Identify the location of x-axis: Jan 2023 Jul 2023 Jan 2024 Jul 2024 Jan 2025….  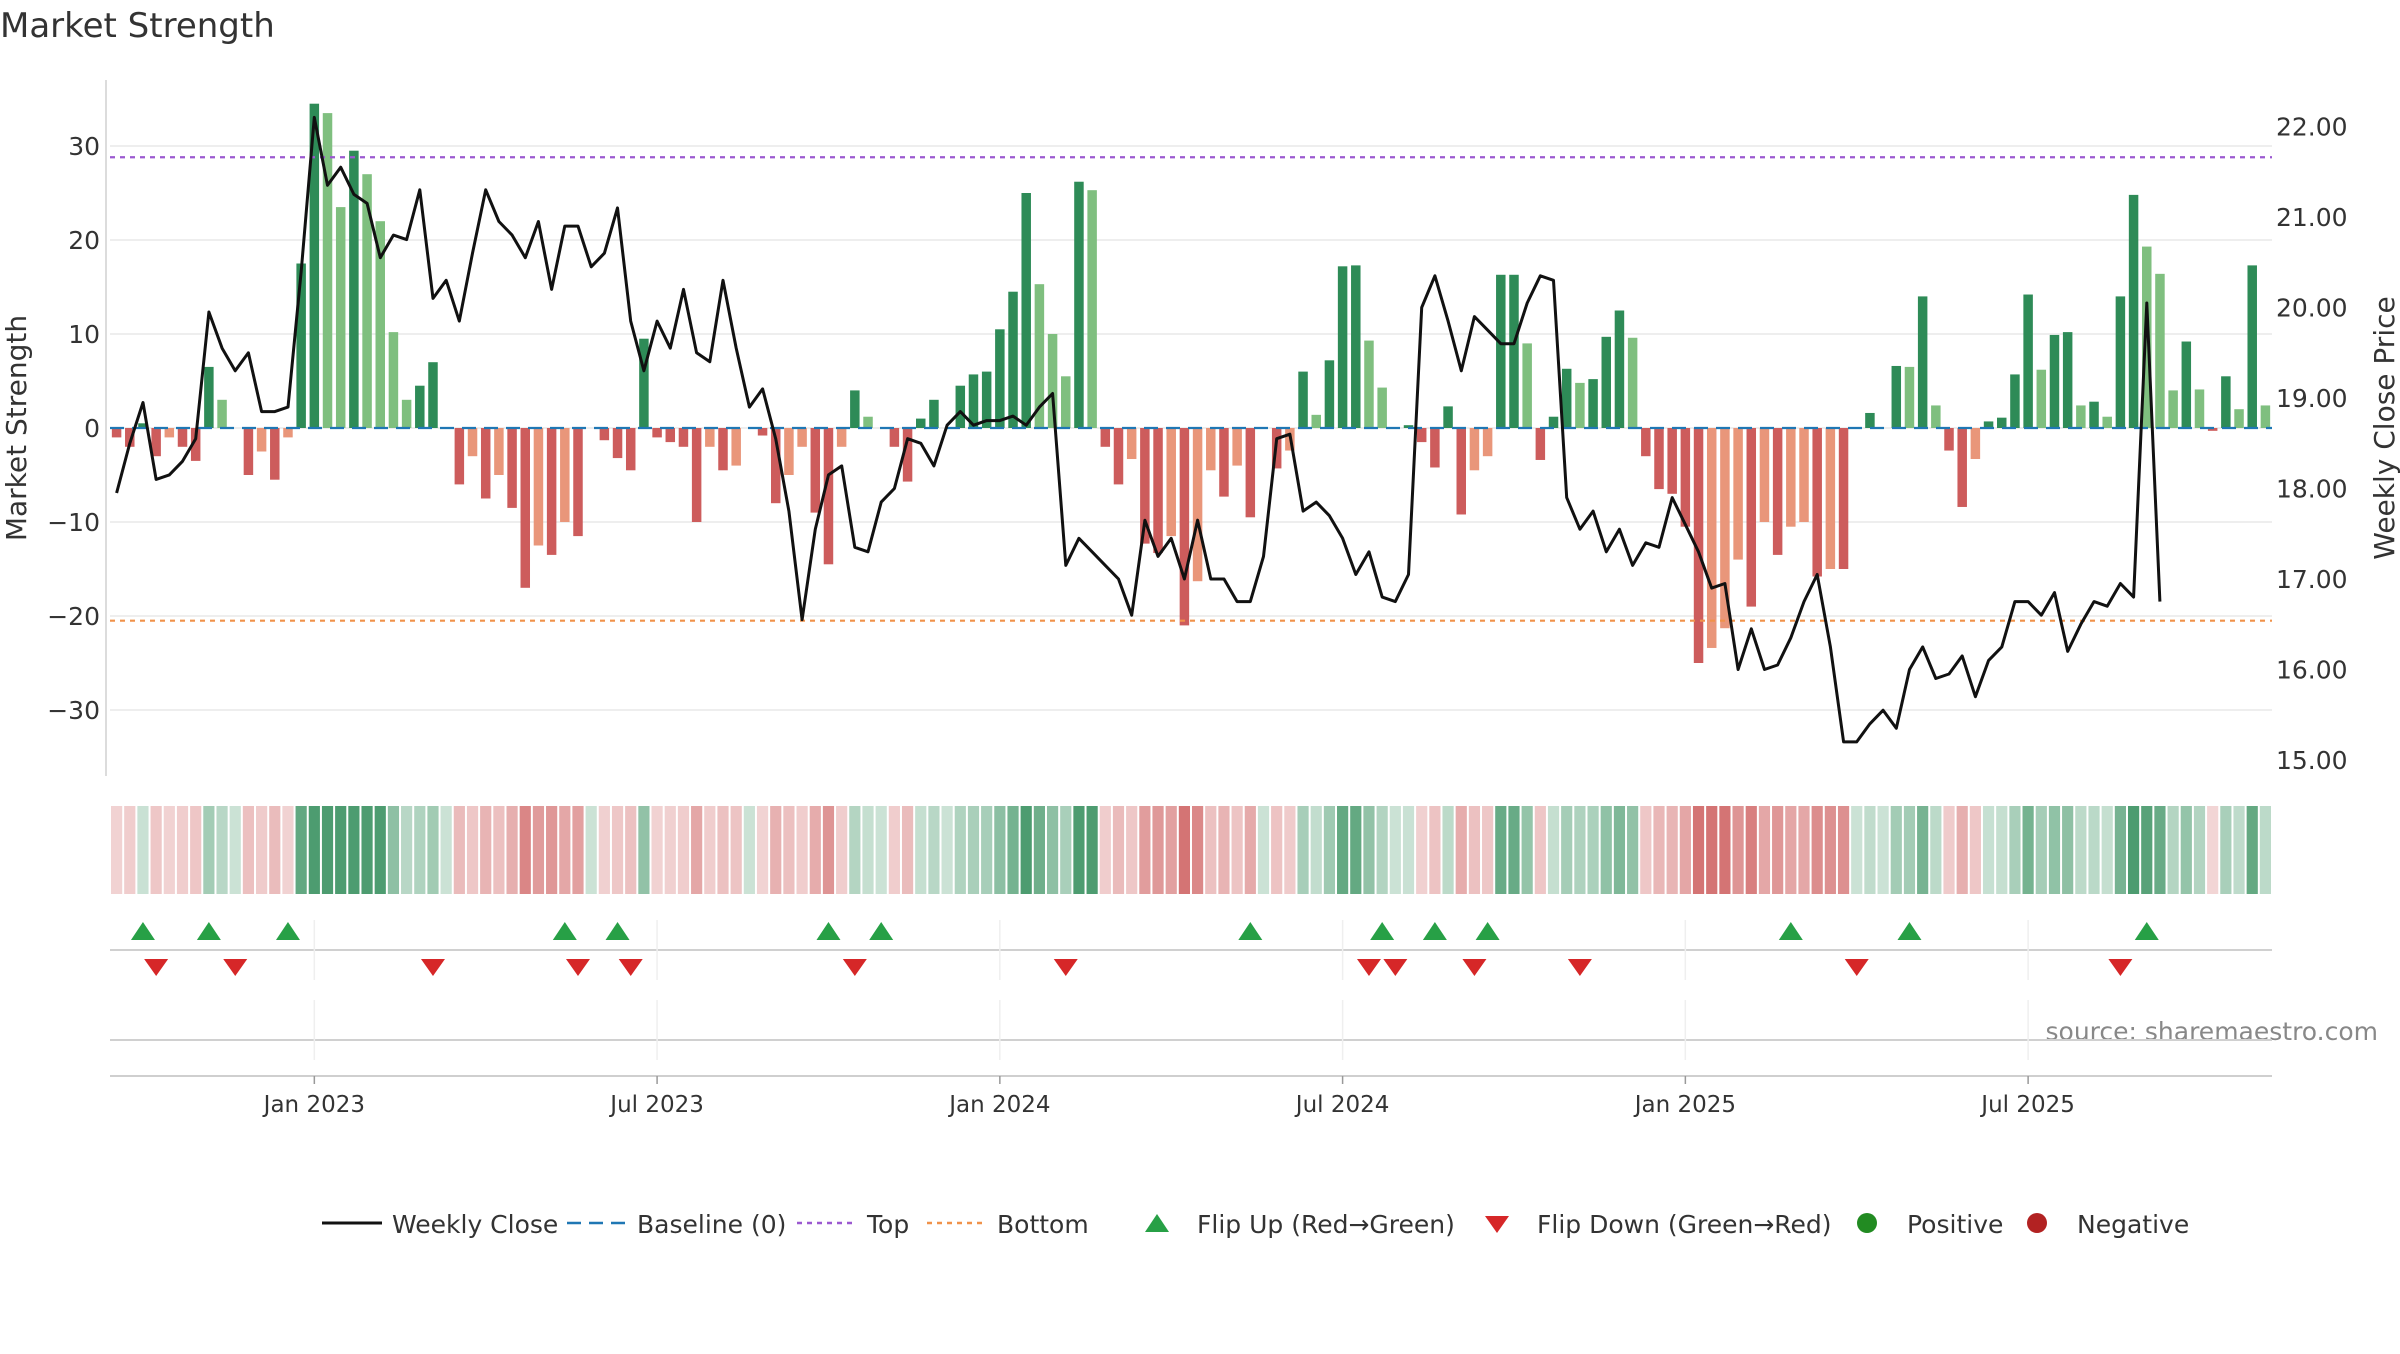
(1191, 1019).